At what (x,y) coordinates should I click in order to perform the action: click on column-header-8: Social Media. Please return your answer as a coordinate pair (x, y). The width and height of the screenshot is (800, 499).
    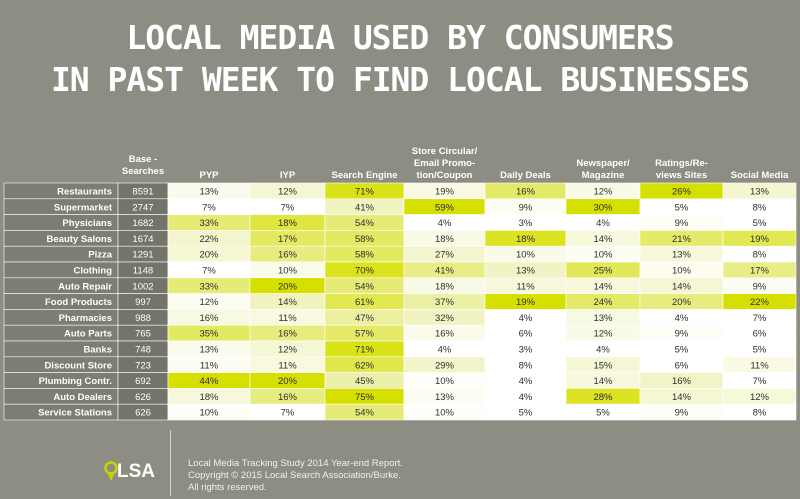
    Looking at the image, I should click on (760, 175).